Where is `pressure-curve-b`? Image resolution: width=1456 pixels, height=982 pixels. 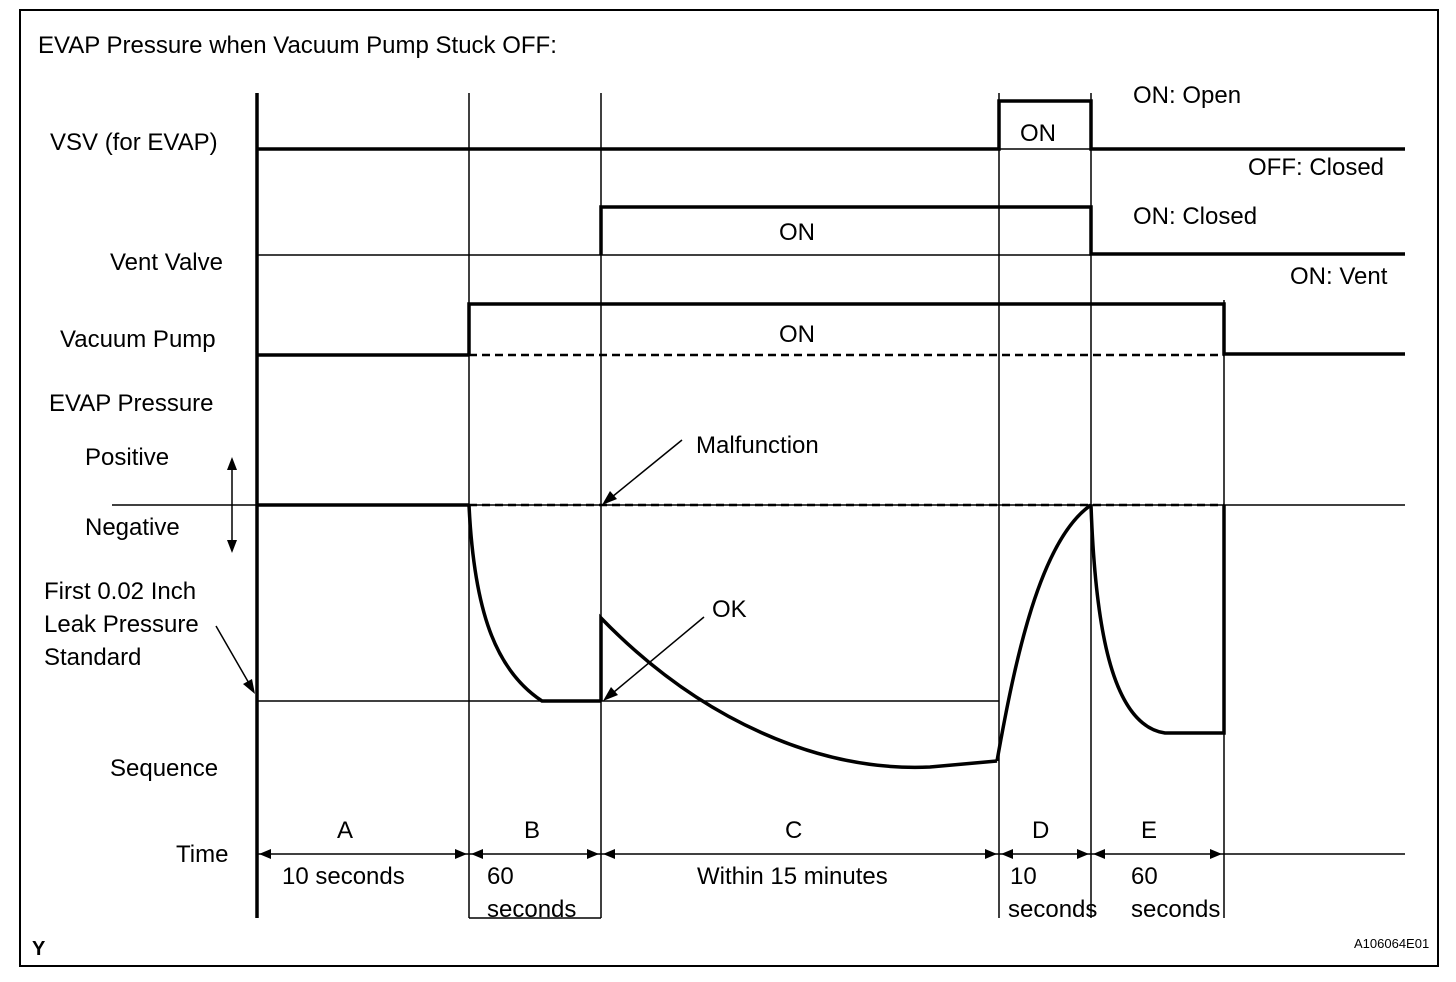 pressure-curve-b is located at coordinates (534, 603).